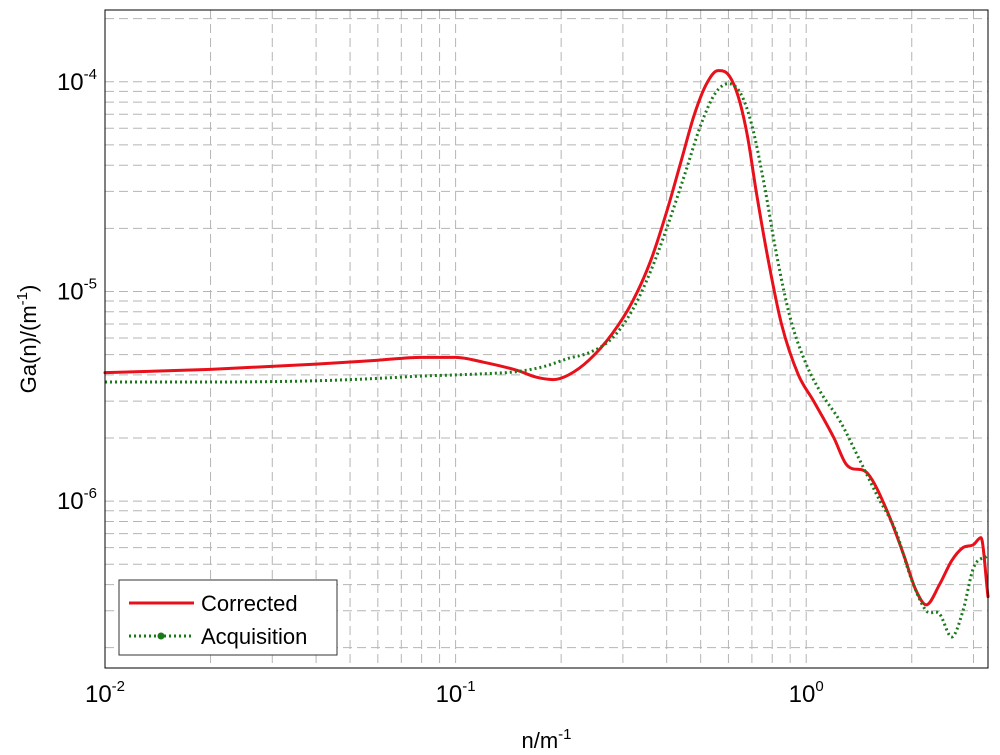 The image size is (1000, 755). I want to click on legend-label-corrected: Corrected, so click(249, 603).